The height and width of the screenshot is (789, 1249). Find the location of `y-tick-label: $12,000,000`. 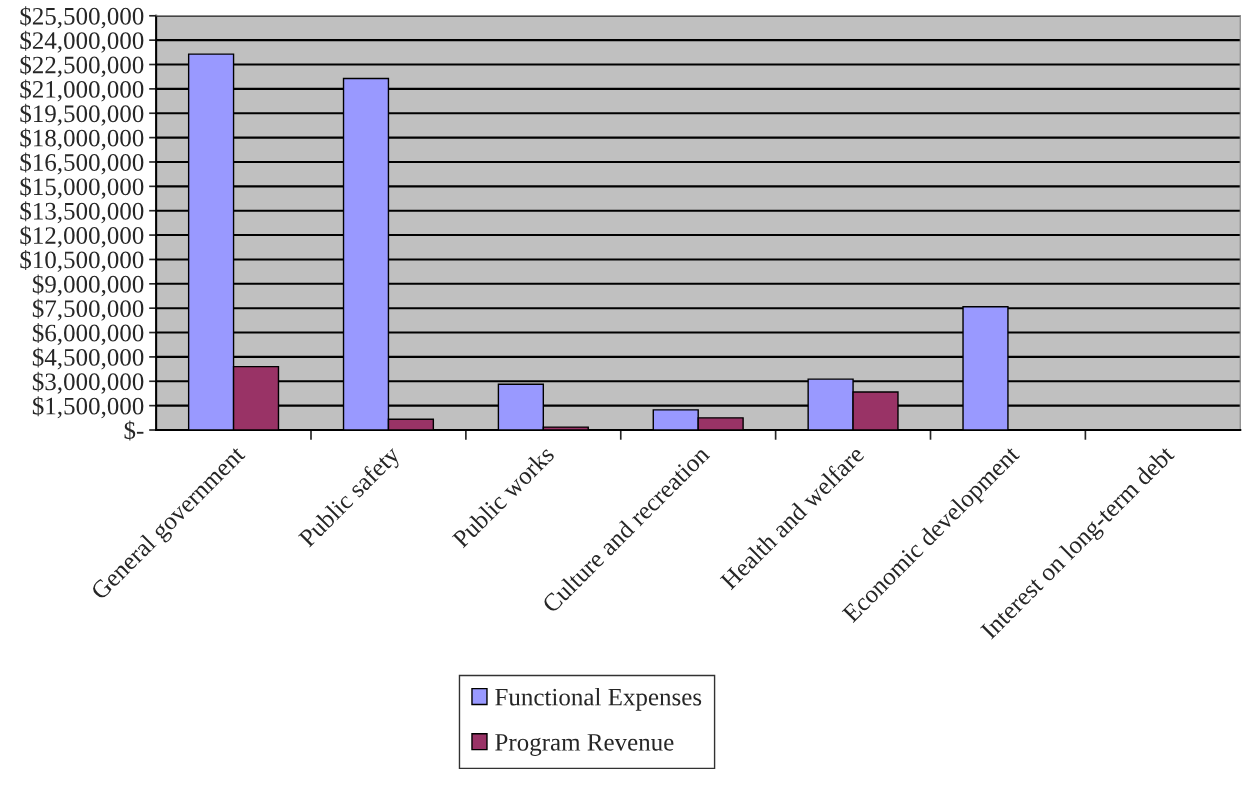

y-tick-label: $12,000,000 is located at coordinates (82, 236).